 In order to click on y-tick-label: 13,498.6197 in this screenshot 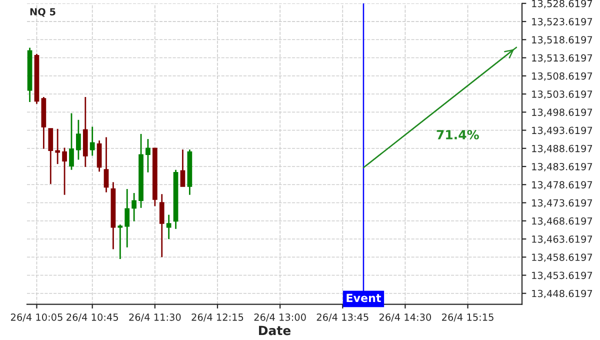, I will do `click(562, 112)`.